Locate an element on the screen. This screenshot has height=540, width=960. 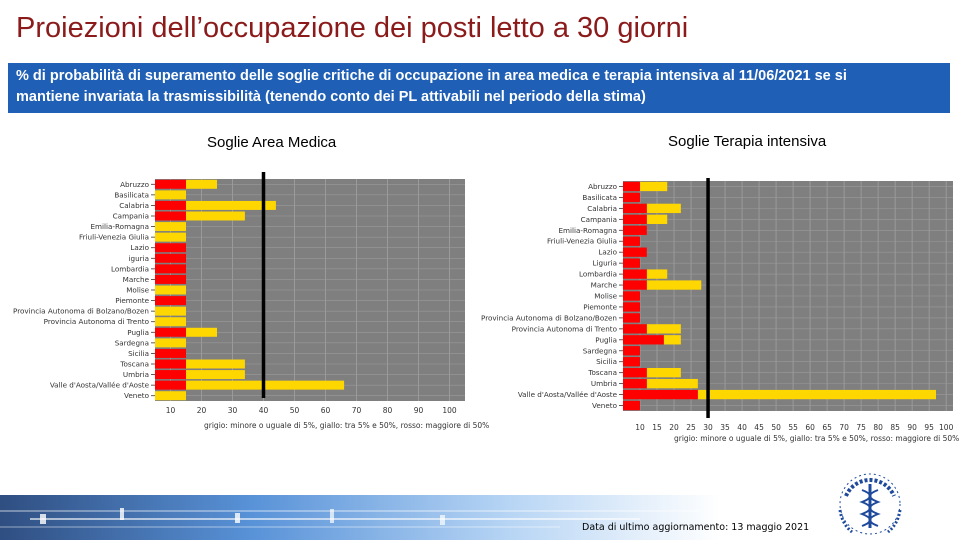
category-label-ti: Abruzzo is located at coordinates (602, 186).